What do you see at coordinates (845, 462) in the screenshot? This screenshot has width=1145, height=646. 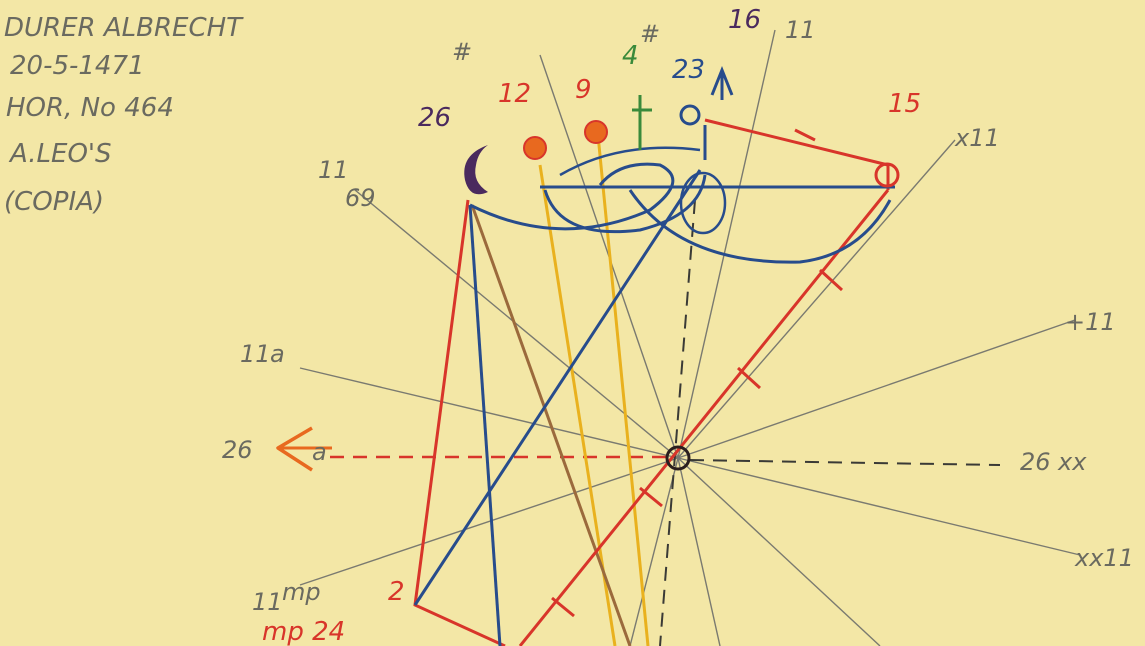 I see `black-dashed-axis` at bounding box center [845, 462].